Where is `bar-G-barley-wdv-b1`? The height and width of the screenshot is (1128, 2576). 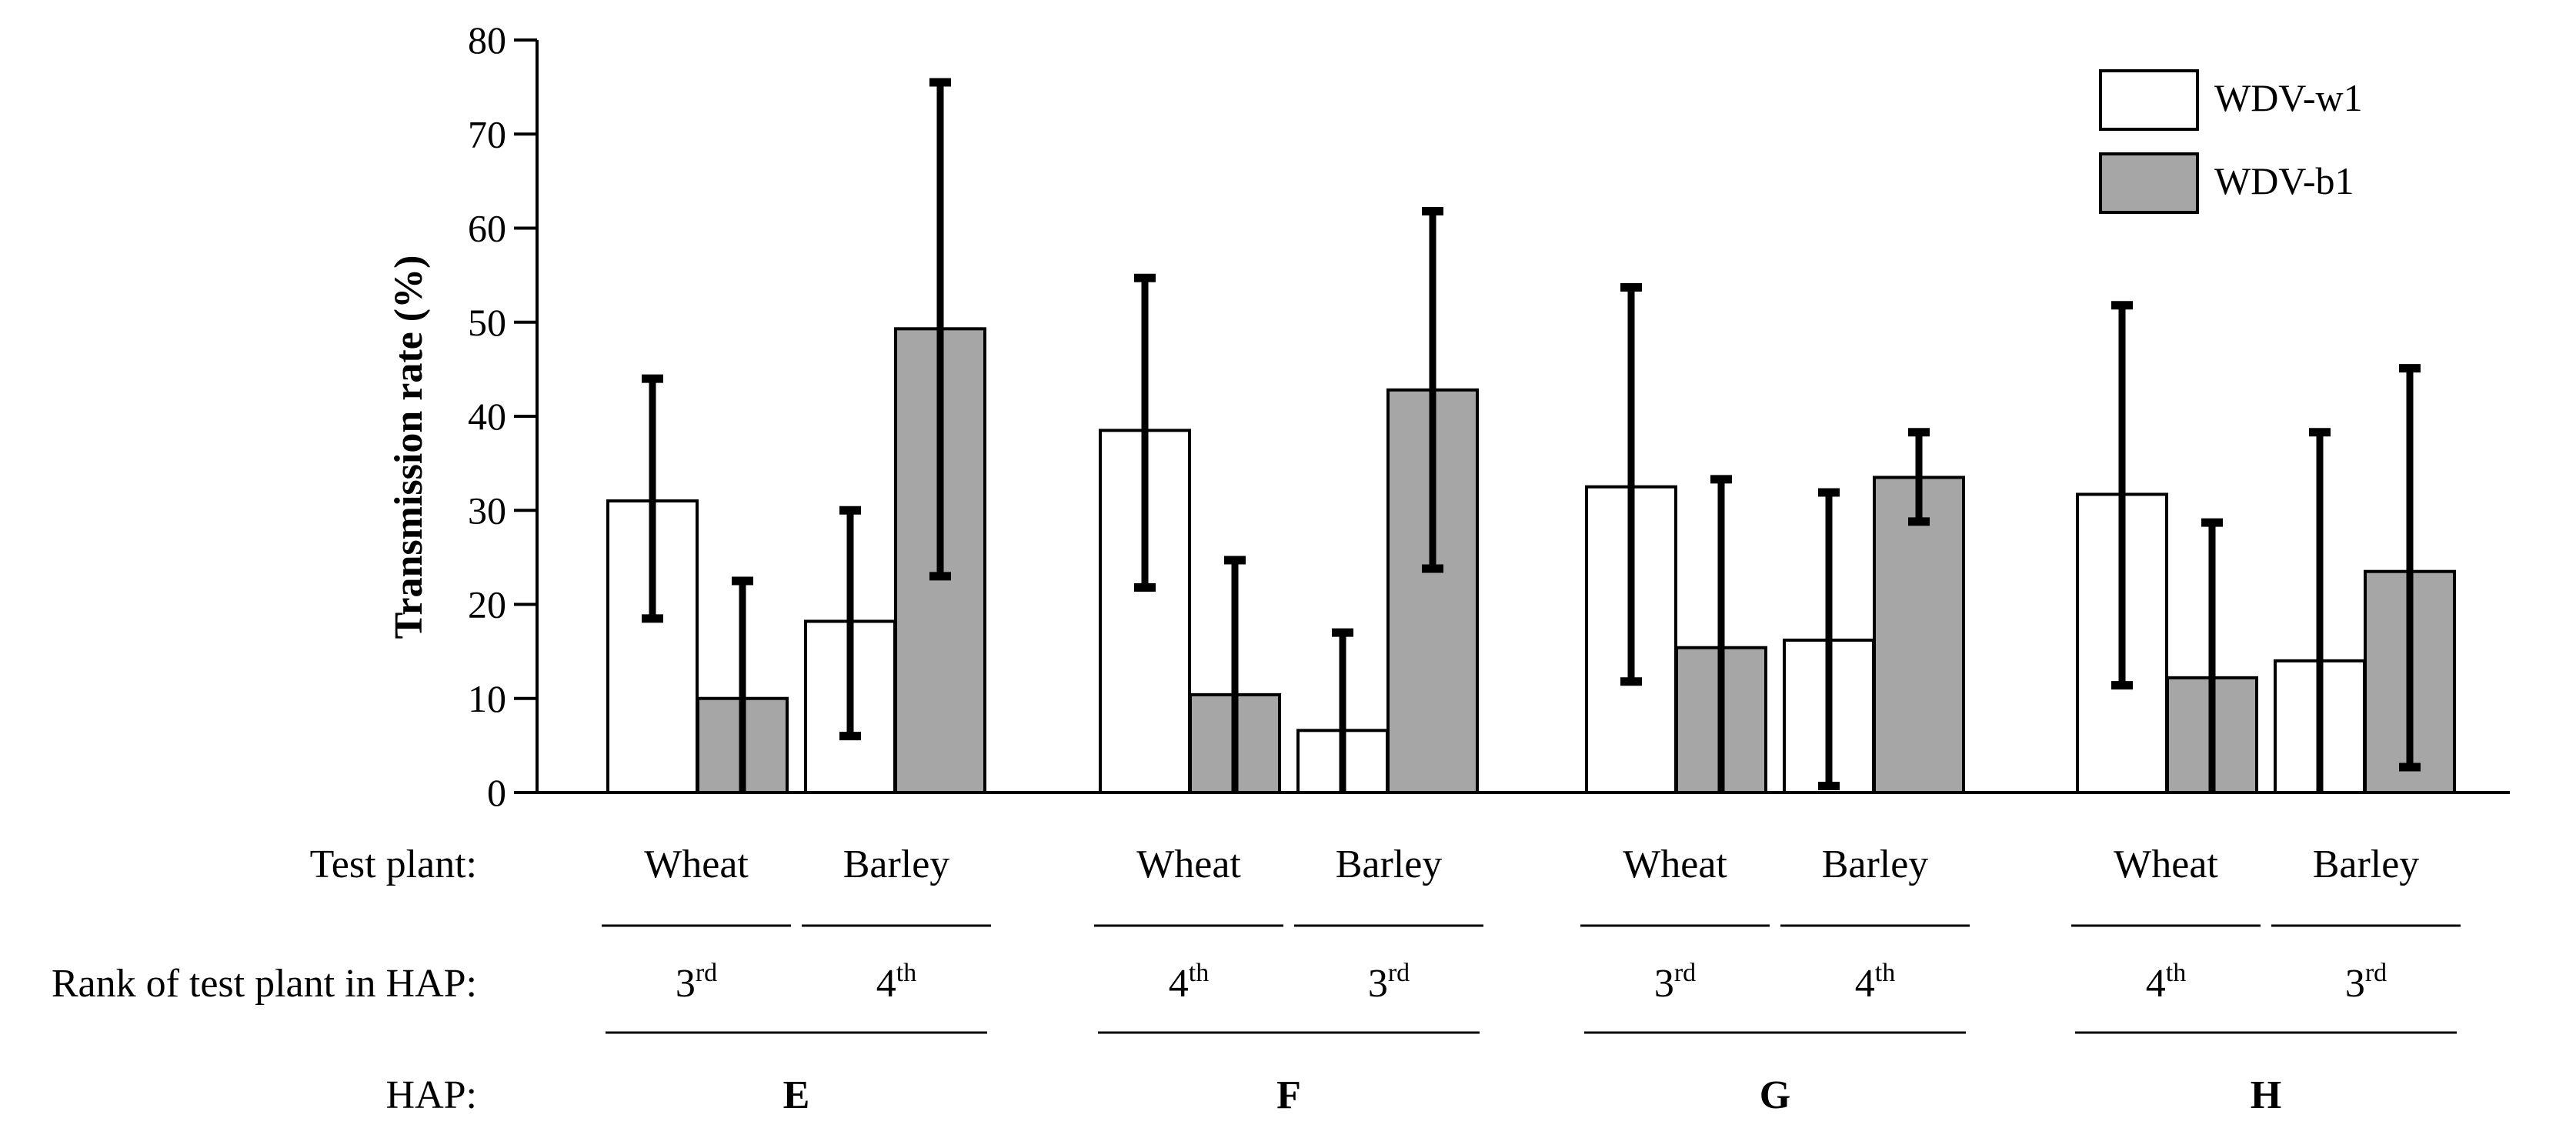 bar-G-barley-wdv-b1 is located at coordinates (1919, 635).